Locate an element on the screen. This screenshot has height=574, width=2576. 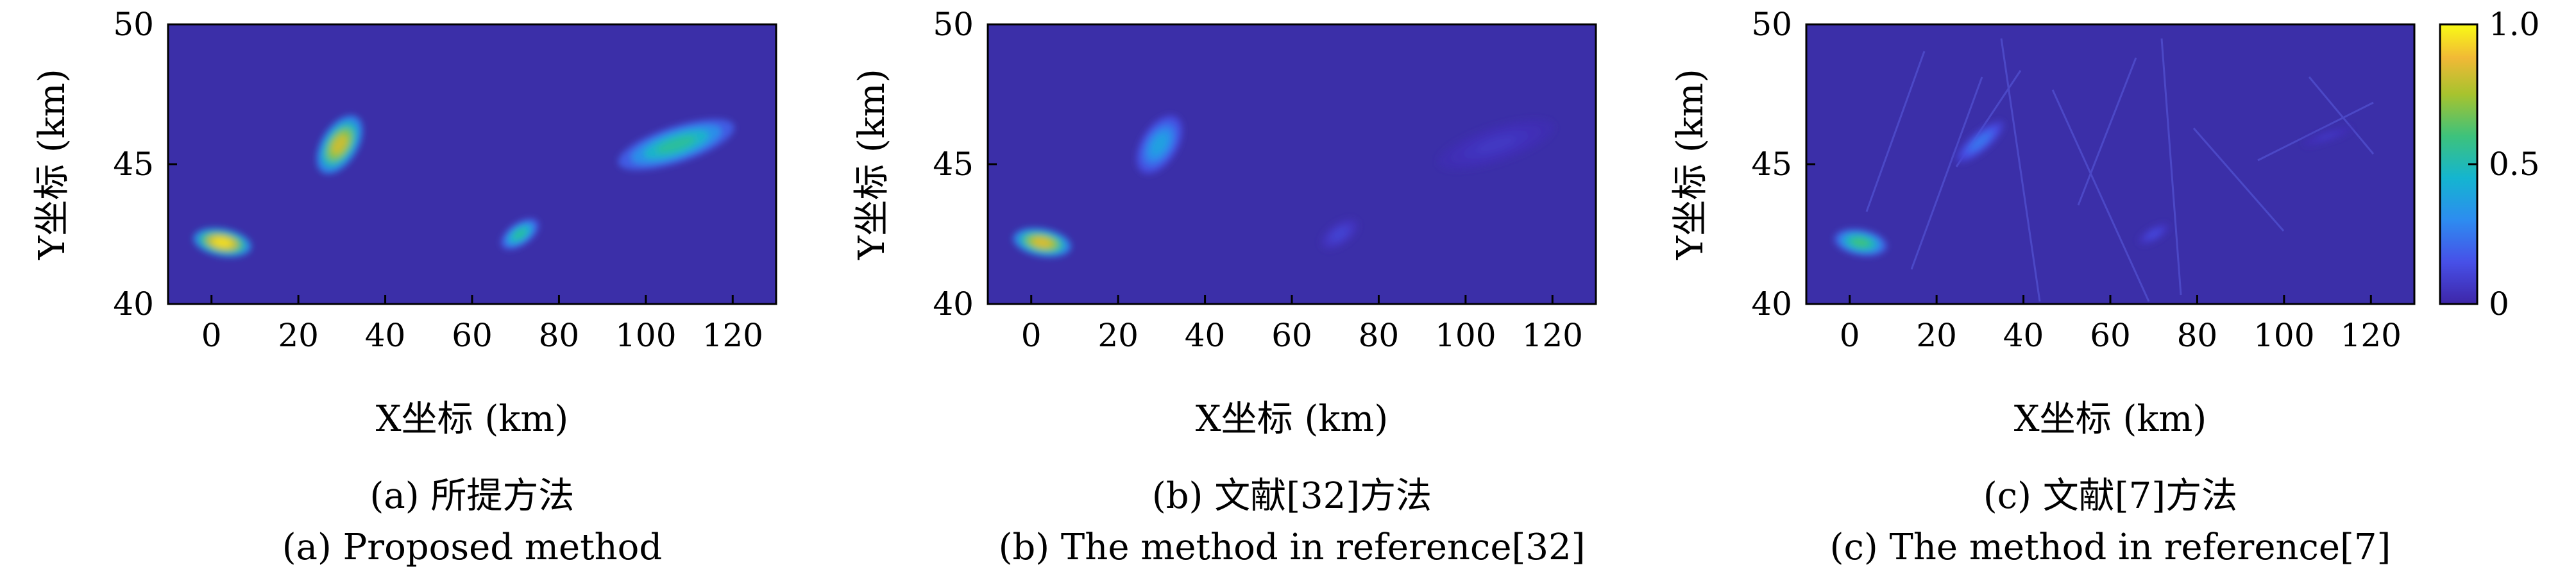
panel-c-ytick-label-2: 45 is located at coordinates (1771, 164).